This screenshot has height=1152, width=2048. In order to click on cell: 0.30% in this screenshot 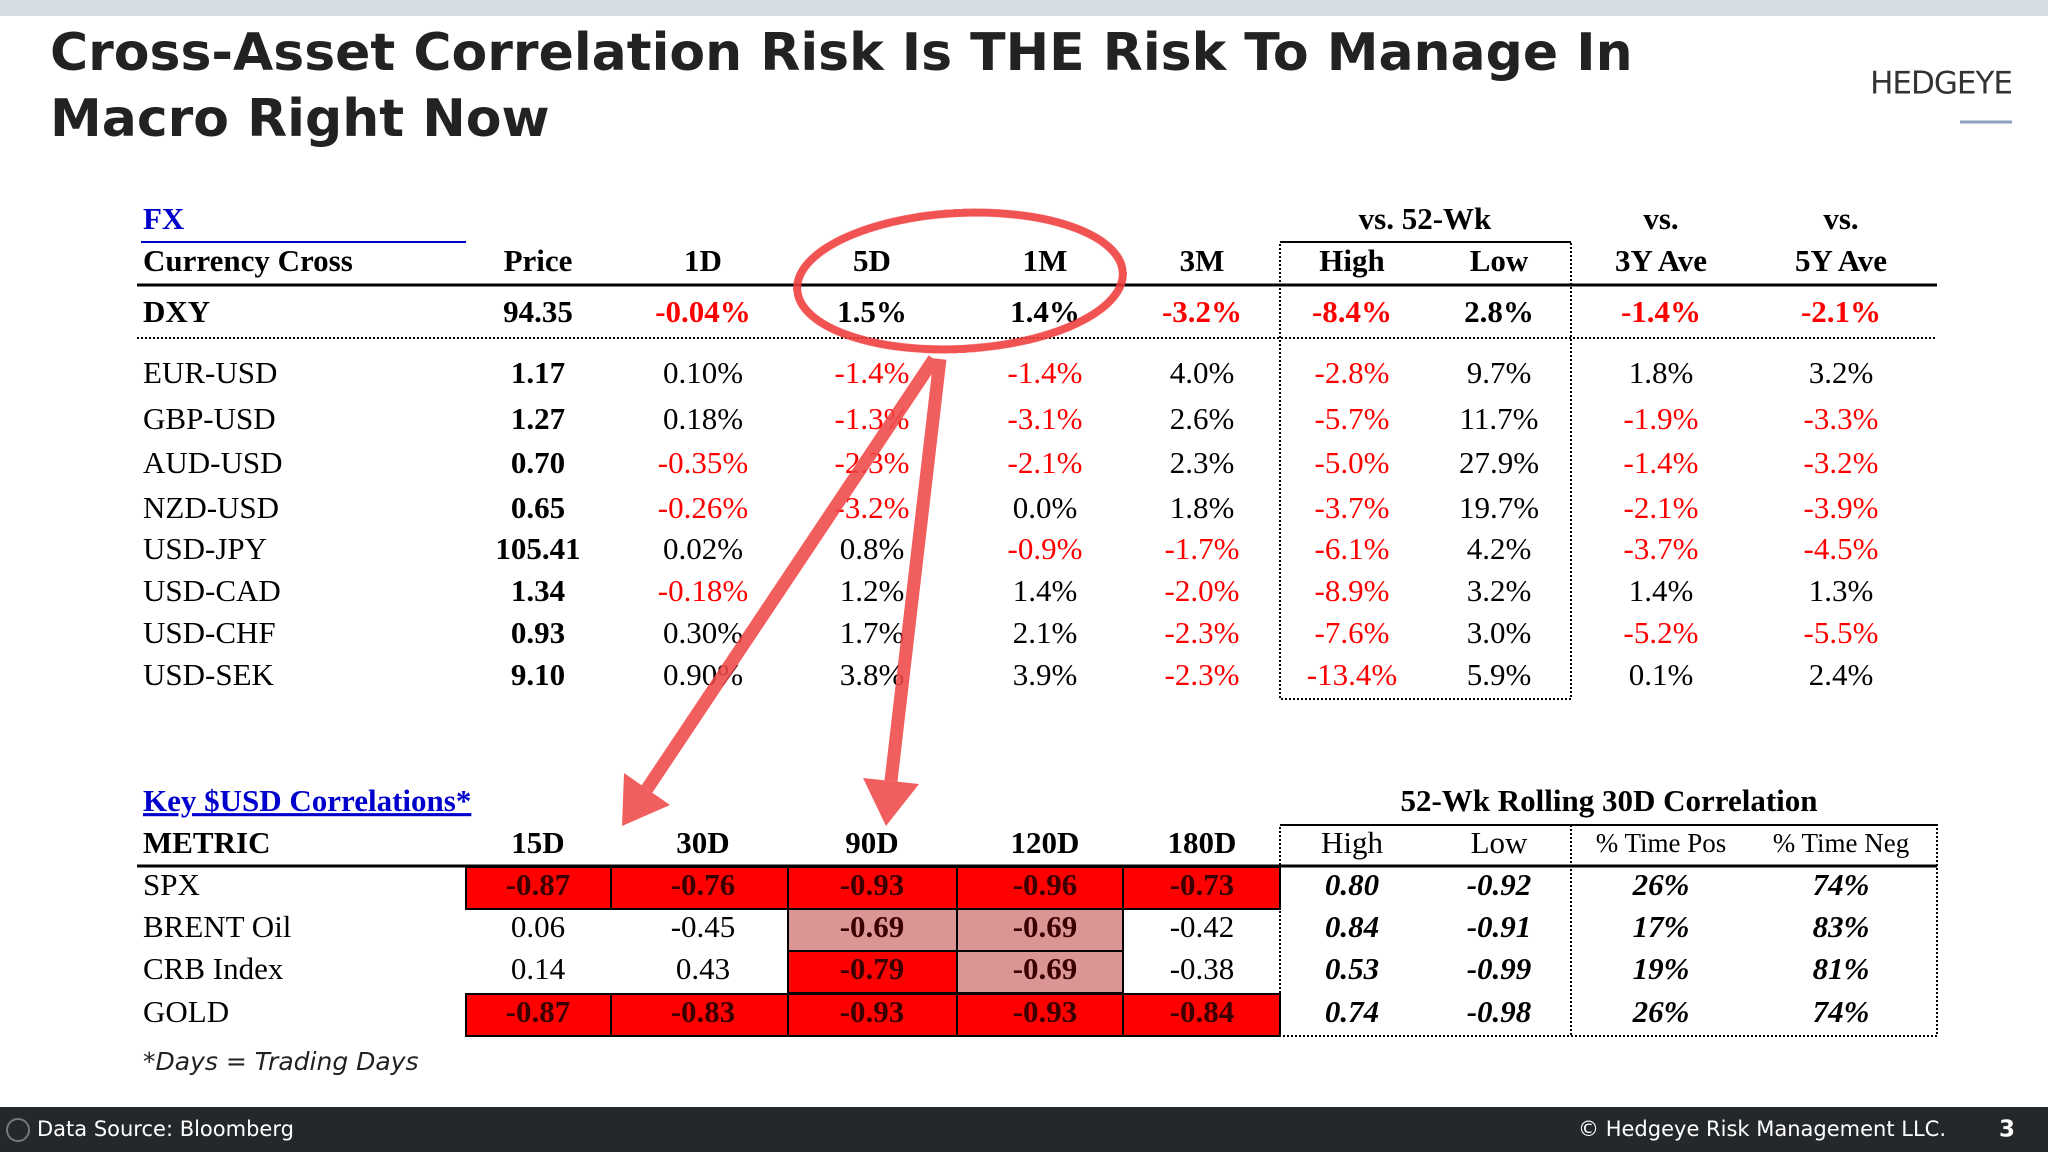, I will do `click(703, 632)`.